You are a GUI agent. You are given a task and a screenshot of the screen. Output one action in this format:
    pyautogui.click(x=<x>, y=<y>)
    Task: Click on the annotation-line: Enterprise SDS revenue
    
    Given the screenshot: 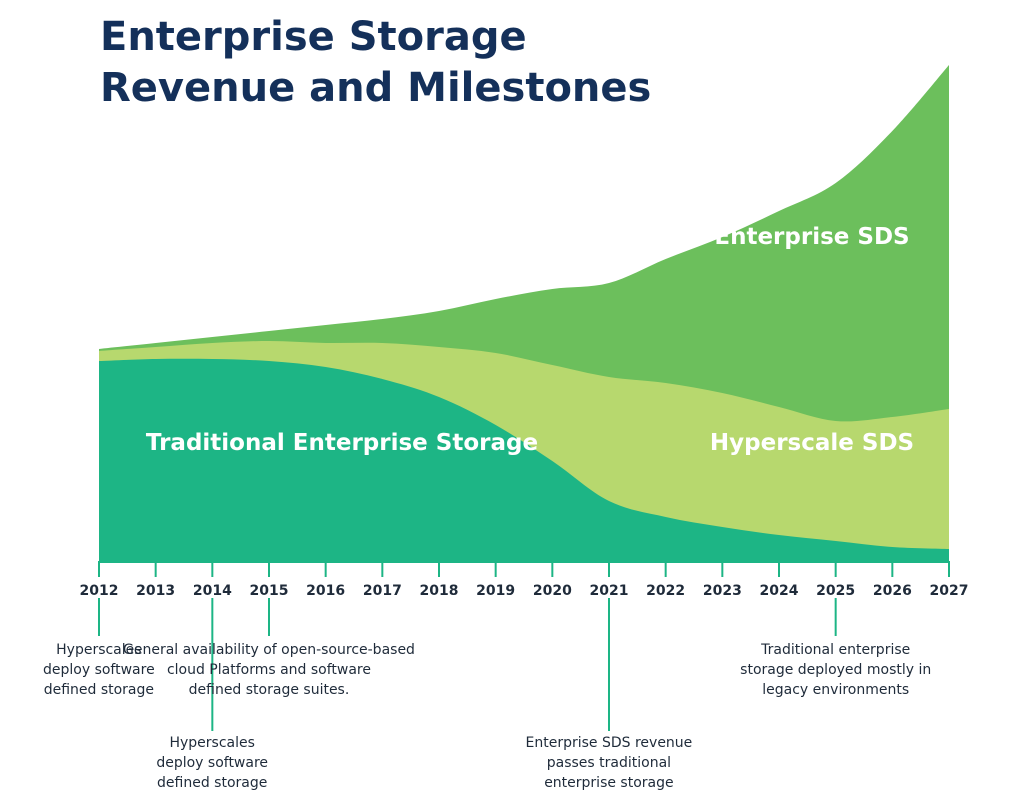 What is the action you would take?
    pyautogui.click(x=609, y=743)
    